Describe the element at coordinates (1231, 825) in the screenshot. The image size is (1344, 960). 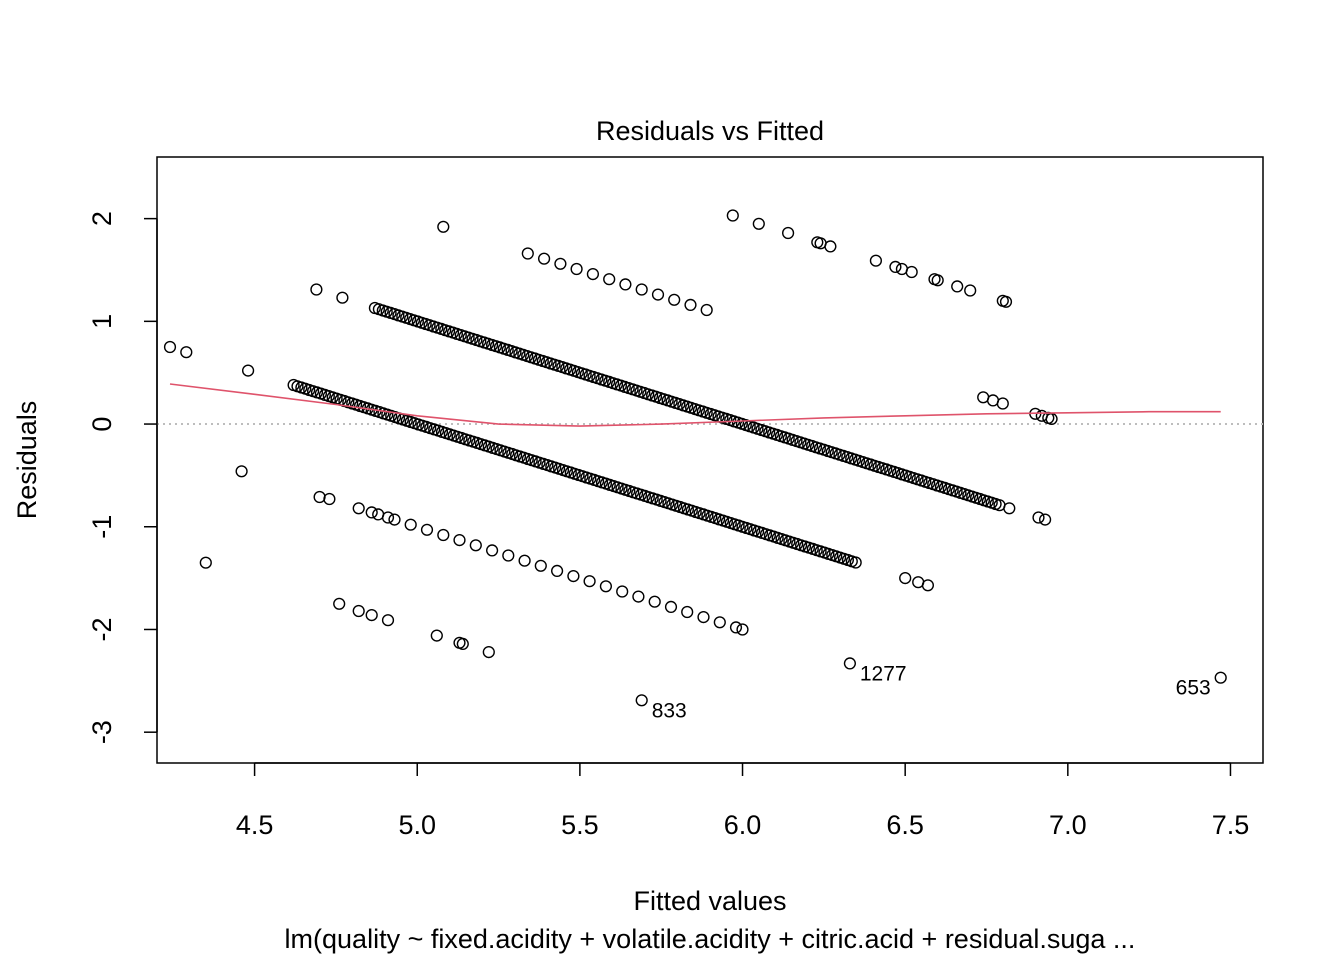
I see `x-tick-label: 7.5` at that location.